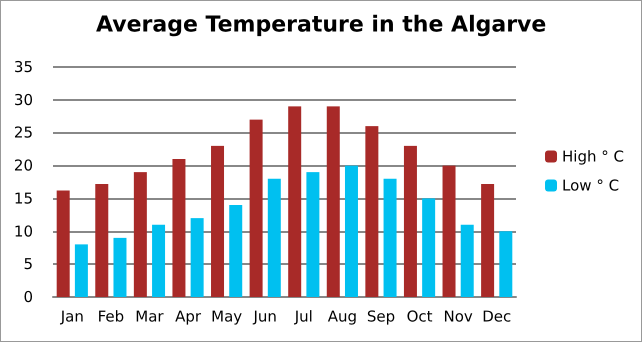  I want to click on y-tick-label: 35, so click(23, 67).